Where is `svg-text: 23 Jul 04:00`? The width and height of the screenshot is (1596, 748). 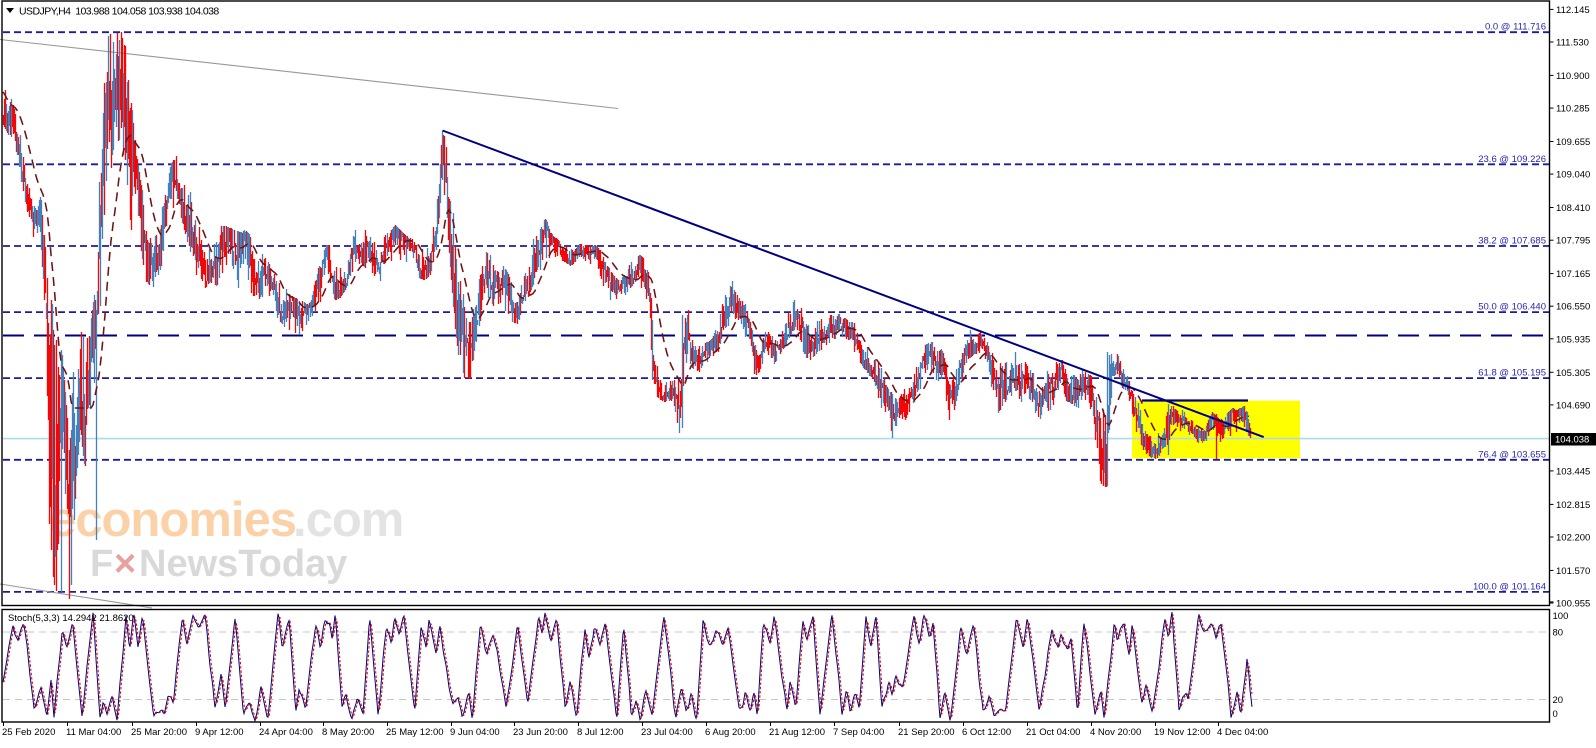
svg-text: 23 Jul 04:00 is located at coordinates (667, 732).